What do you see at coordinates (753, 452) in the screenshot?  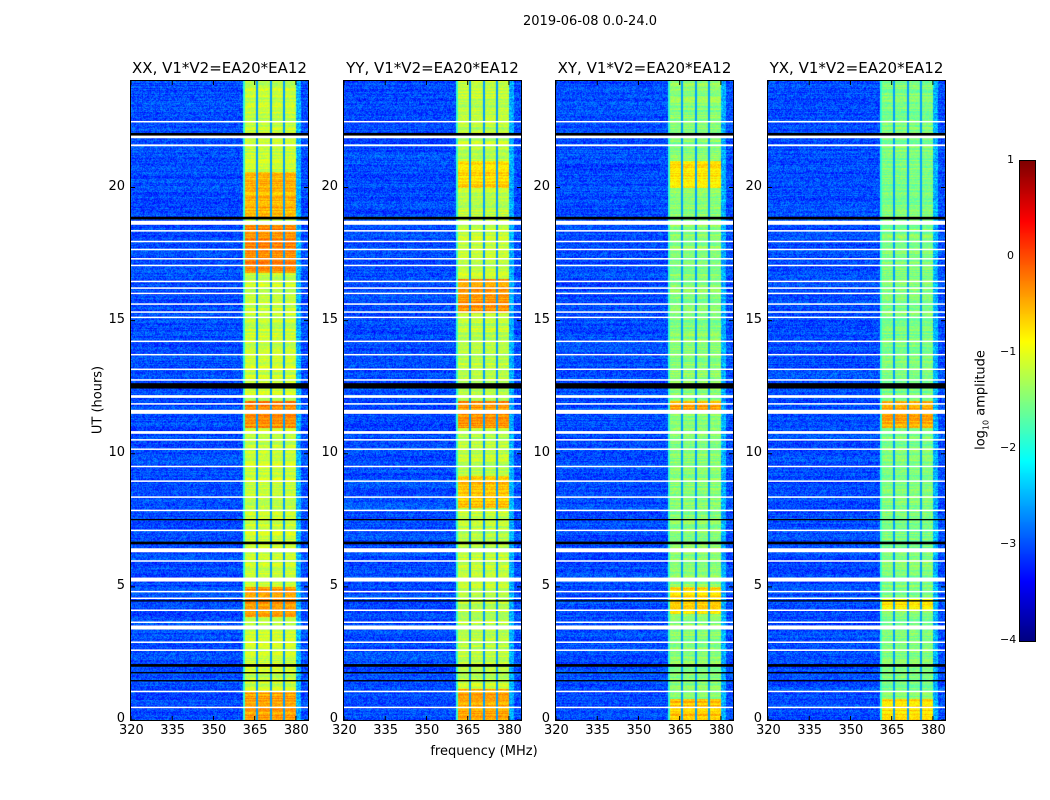 I see `y-tick-label: 10` at bounding box center [753, 452].